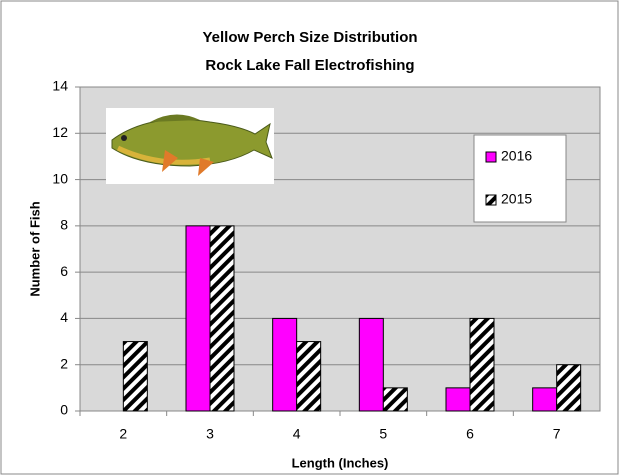  What do you see at coordinates (309, 37) in the screenshot?
I see `chart-title: Yellow Perch Size Distribution` at bounding box center [309, 37].